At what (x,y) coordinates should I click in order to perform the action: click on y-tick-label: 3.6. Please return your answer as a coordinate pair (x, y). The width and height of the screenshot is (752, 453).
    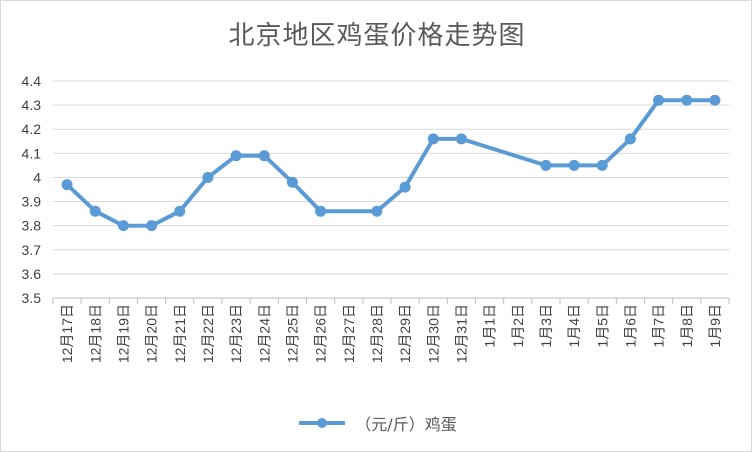
    Looking at the image, I should click on (32, 274).